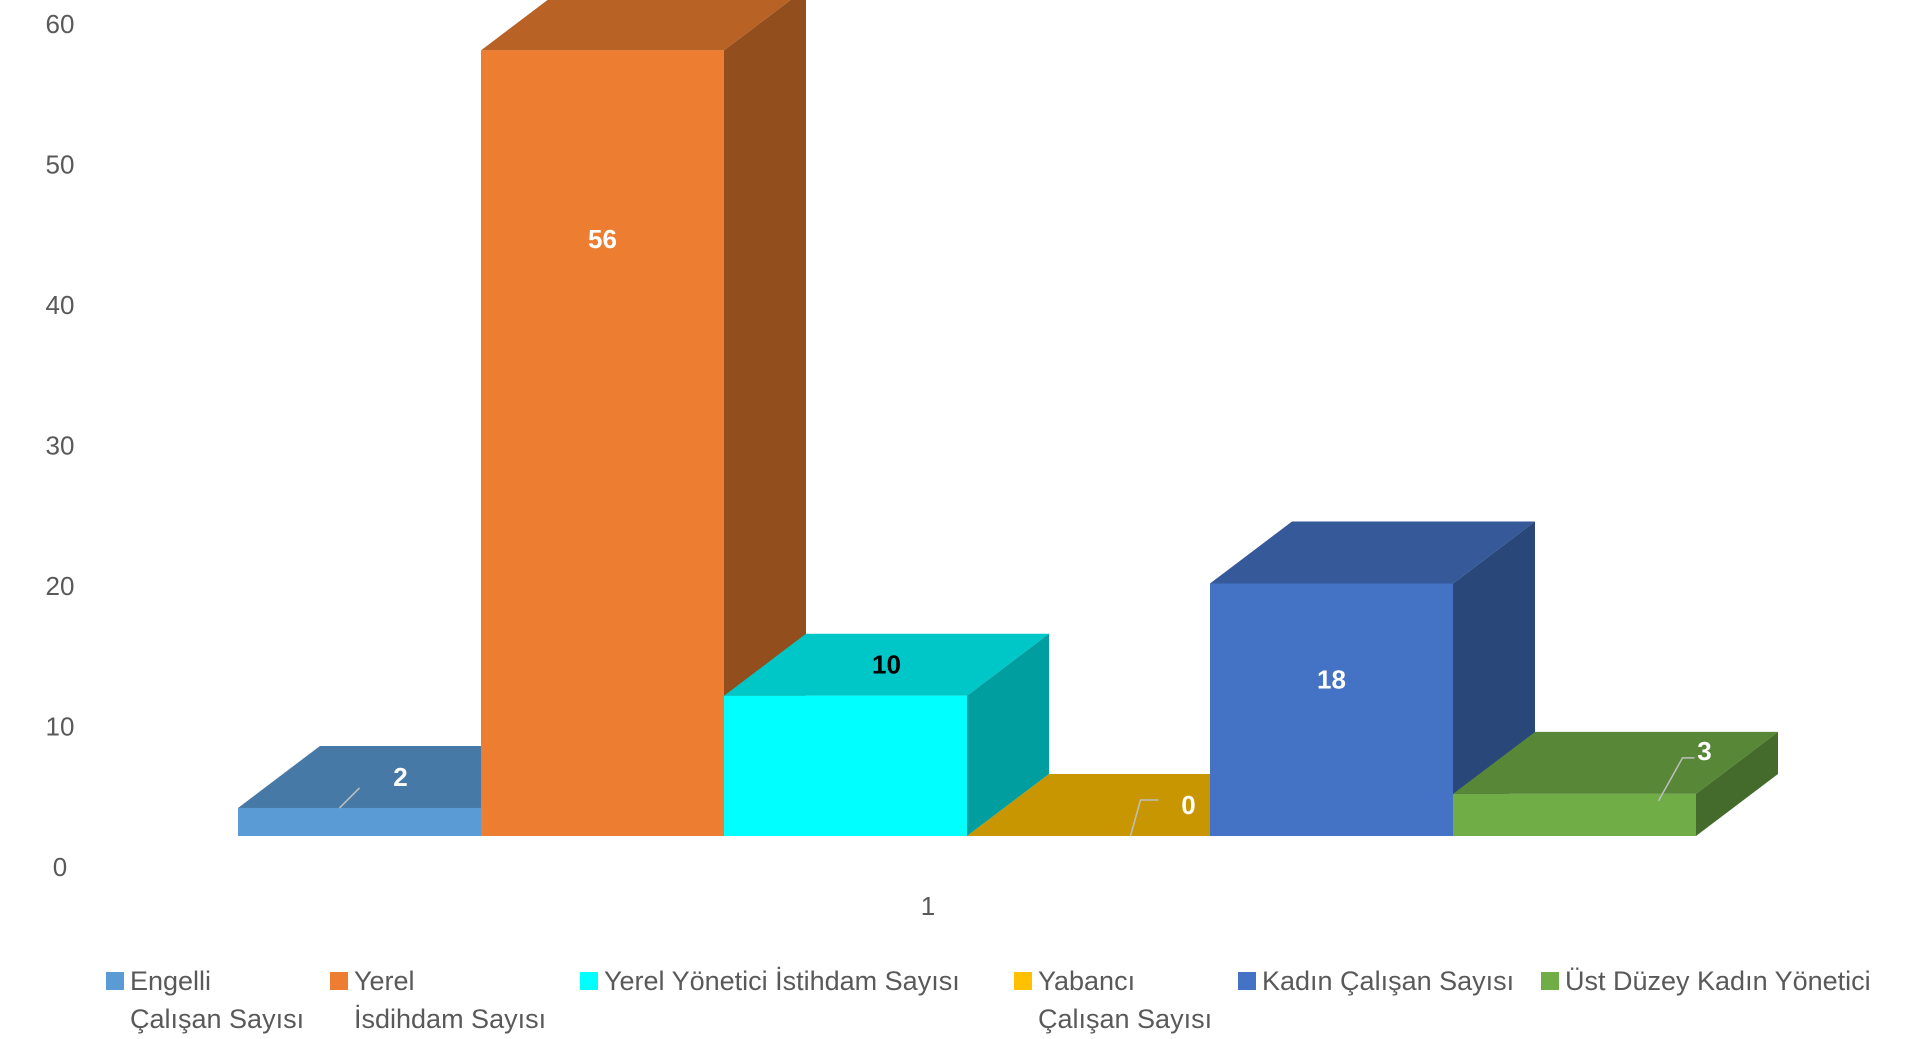 The image size is (1906, 1039). I want to click on legend-label: Kadın Çalışan Sayısı, so click(1388, 981).